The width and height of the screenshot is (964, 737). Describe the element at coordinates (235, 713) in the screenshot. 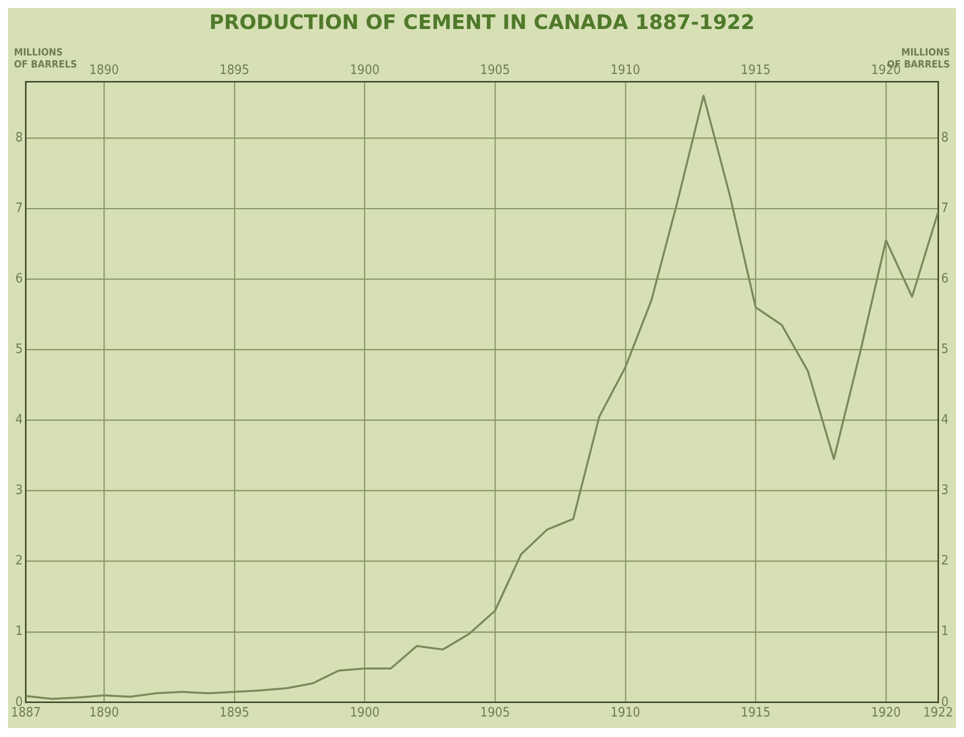

I see `x-tick-label: 1895` at that location.